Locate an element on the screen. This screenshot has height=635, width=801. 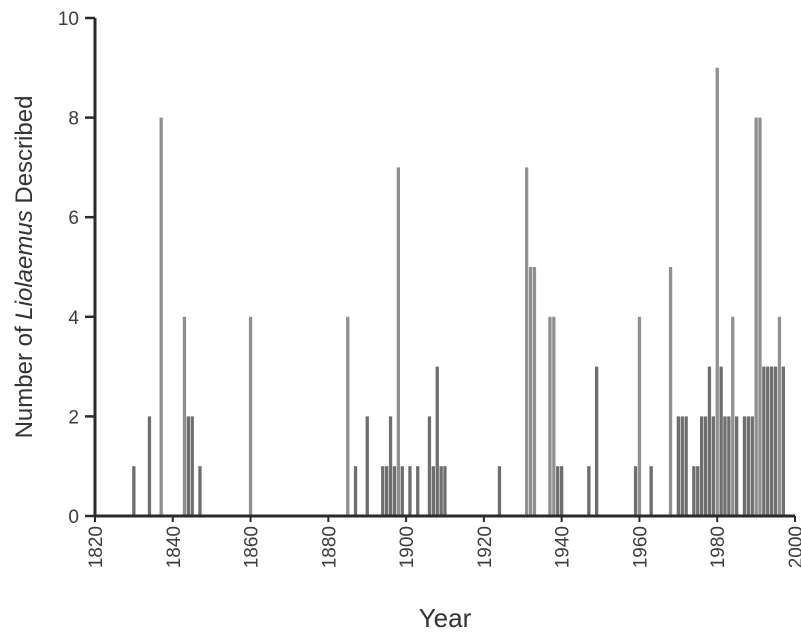
x-tick-label-1880: 1880 is located at coordinates (329, 547).